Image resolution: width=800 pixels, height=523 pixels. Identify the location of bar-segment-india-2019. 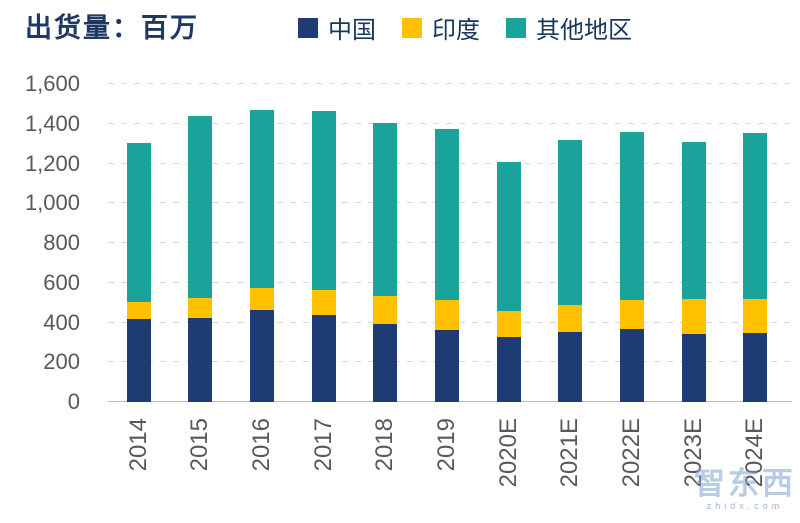
(447, 315).